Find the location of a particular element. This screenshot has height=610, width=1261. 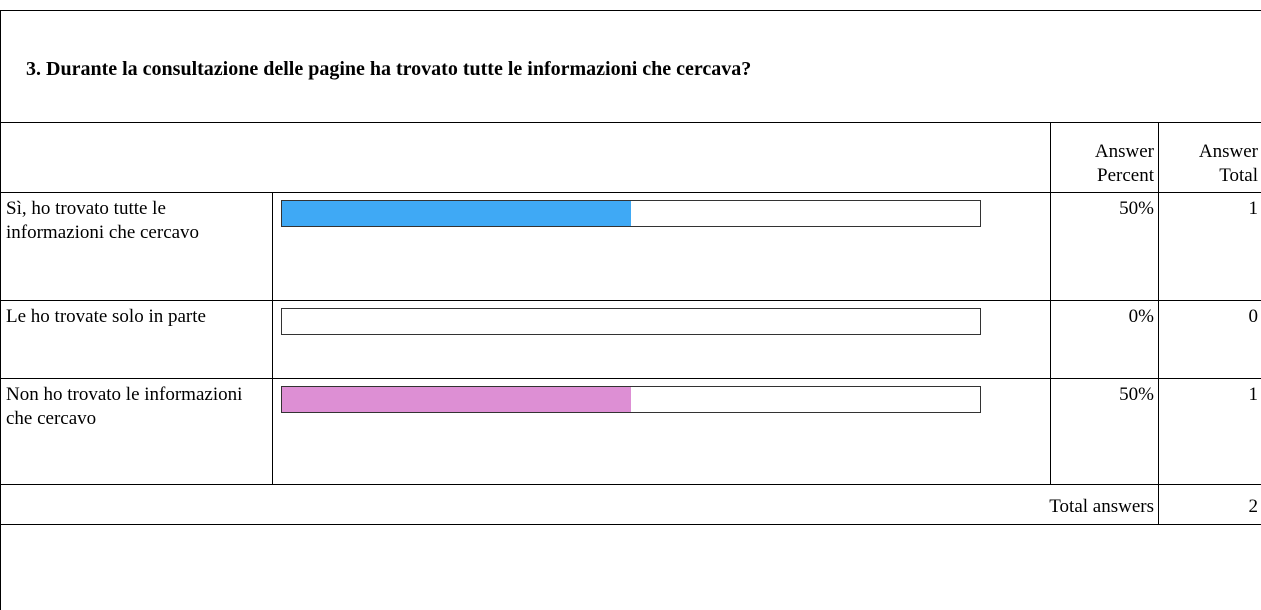

footer-total: 2 is located at coordinates (1210, 505).